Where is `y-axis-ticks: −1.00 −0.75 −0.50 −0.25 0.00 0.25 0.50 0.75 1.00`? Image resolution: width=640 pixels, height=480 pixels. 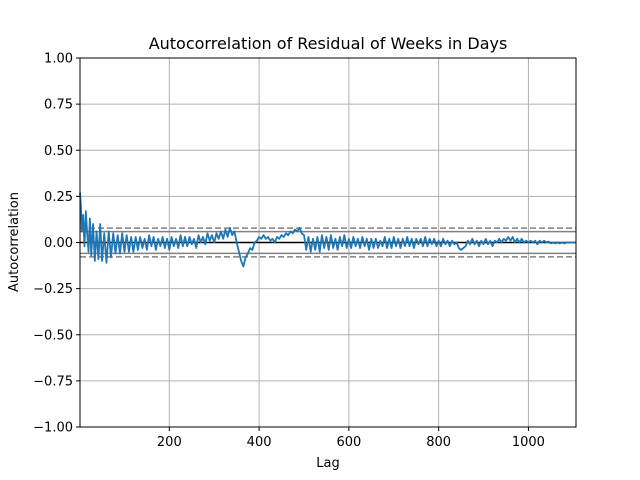
y-axis-ticks: −1.00 −0.75 −0.50 −0.25 0.00 0.25 0.50 0.75 1.00 is located at coordinates (56, 244).